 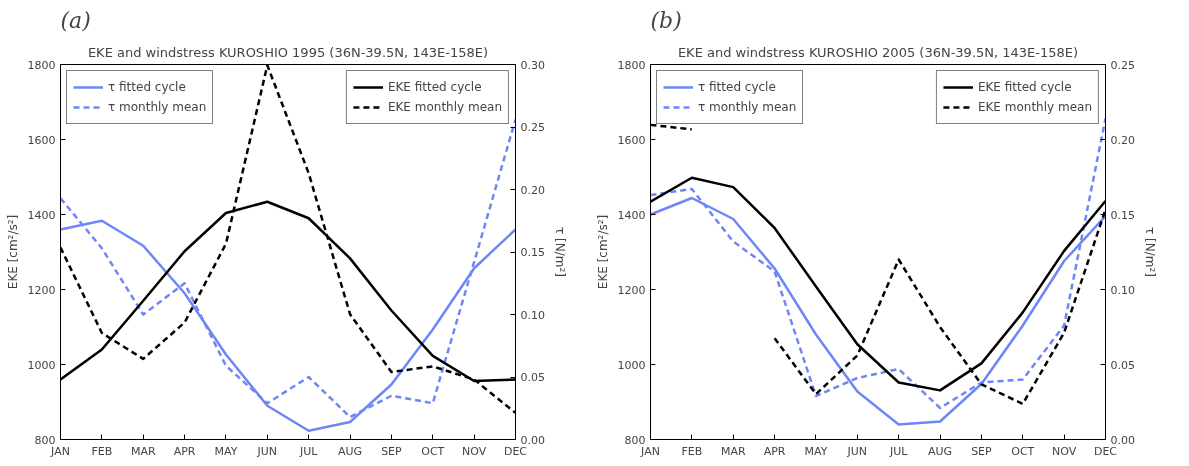 I want to click on chart-title: EKE and windstress KUROSHIO 1995 (36N-39.5N, 143E-158E), so click(x=288, y=52).